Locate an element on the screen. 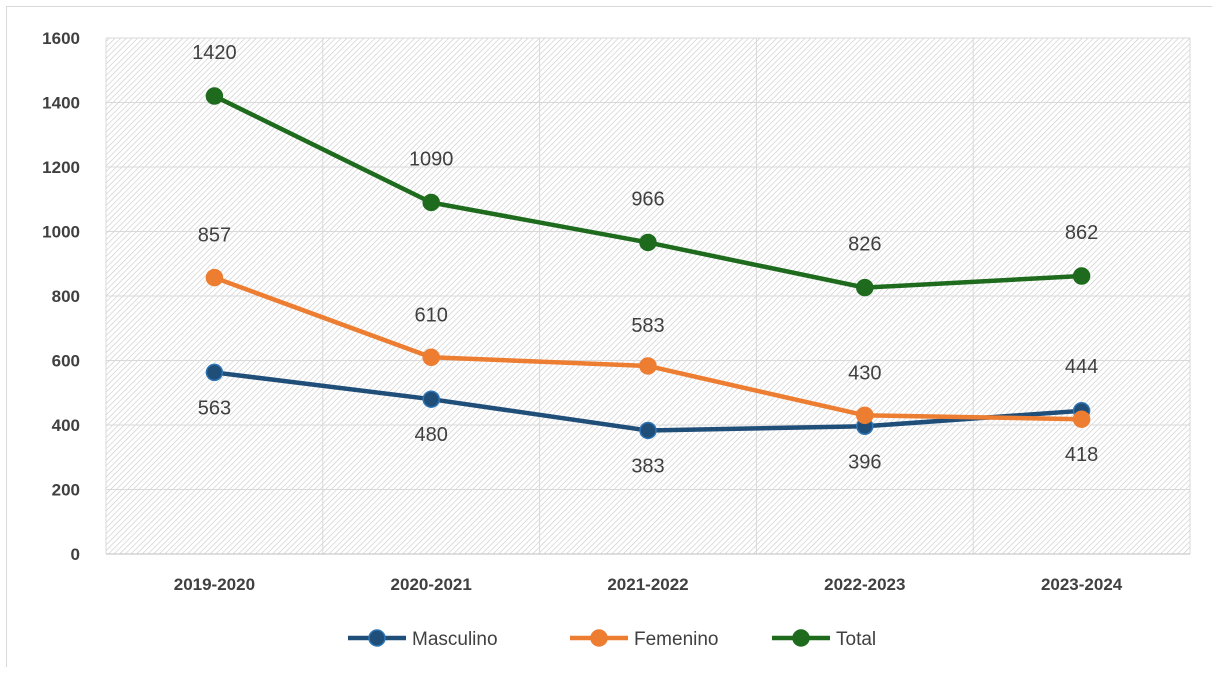 The image size is (1218, 673). data-label-femenino: 857 is located at coordinates (214, 236).